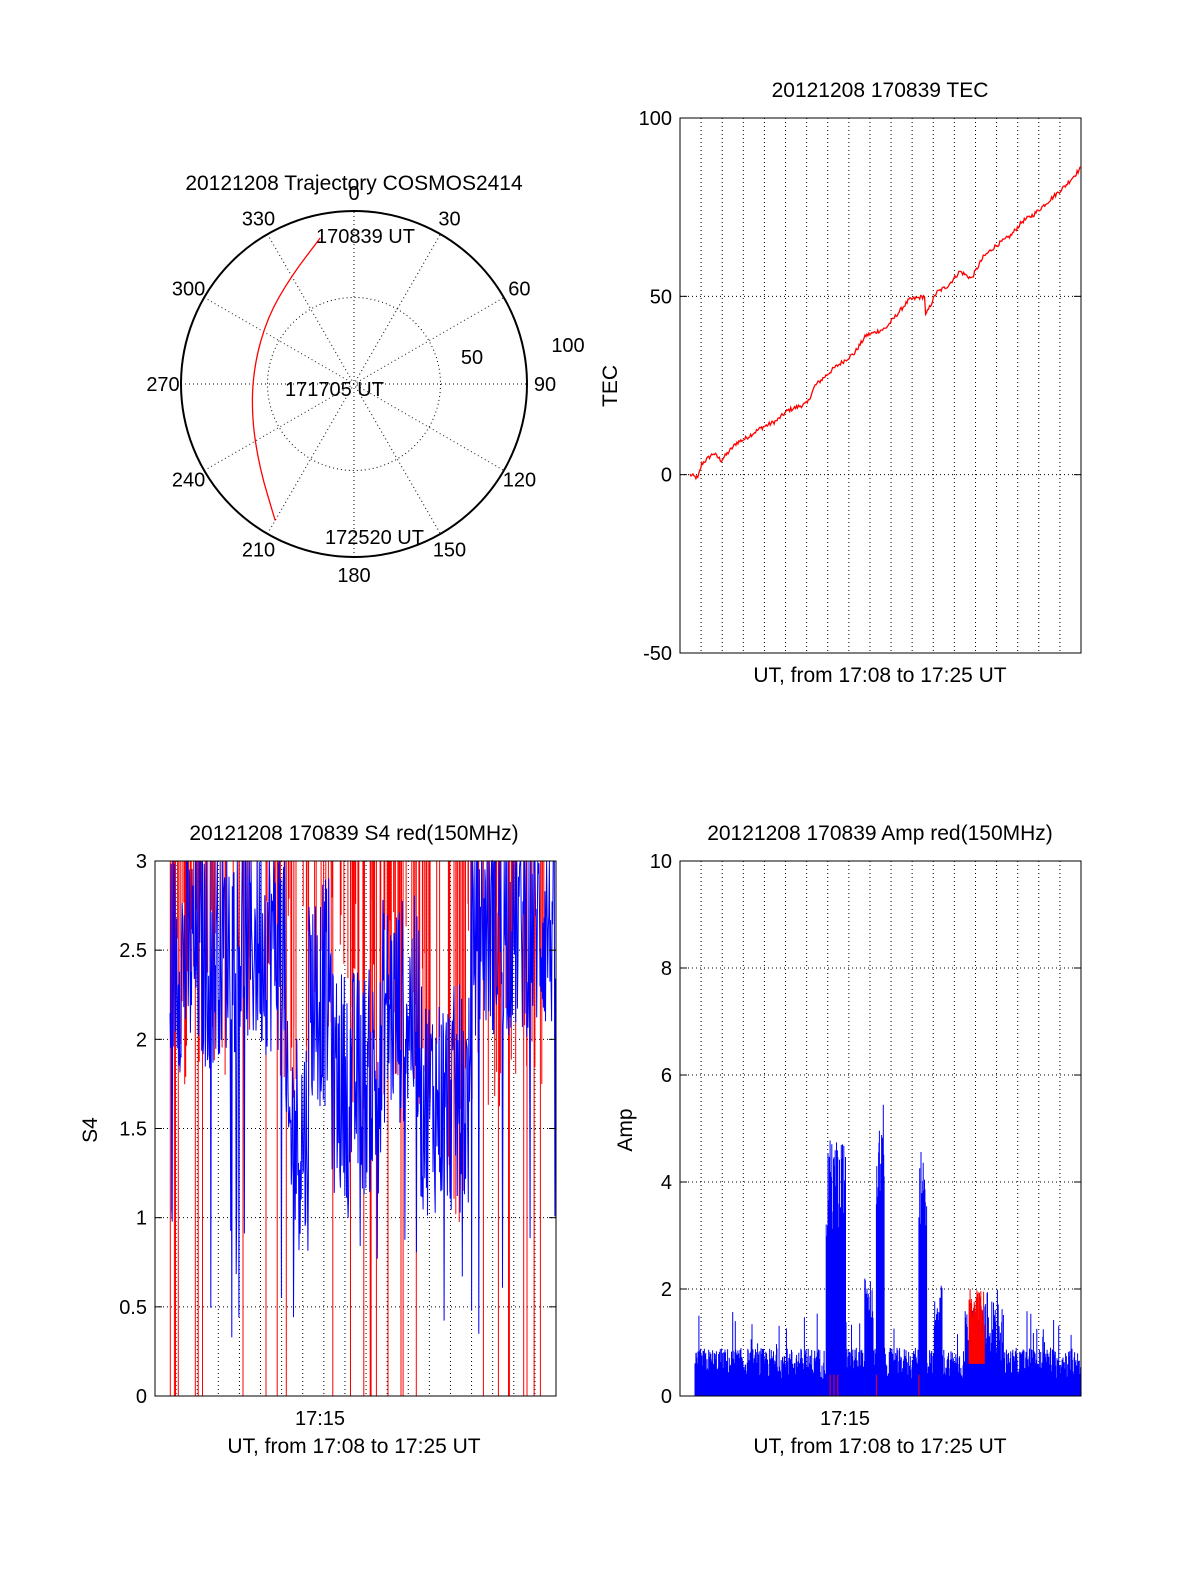 Image resolution: width=1200 pixels, height=1575 pixels. Describe the element at coordinates (334, 390) in the screenshot. I see `trajectory-mid-label: 171705 UT` at that location.